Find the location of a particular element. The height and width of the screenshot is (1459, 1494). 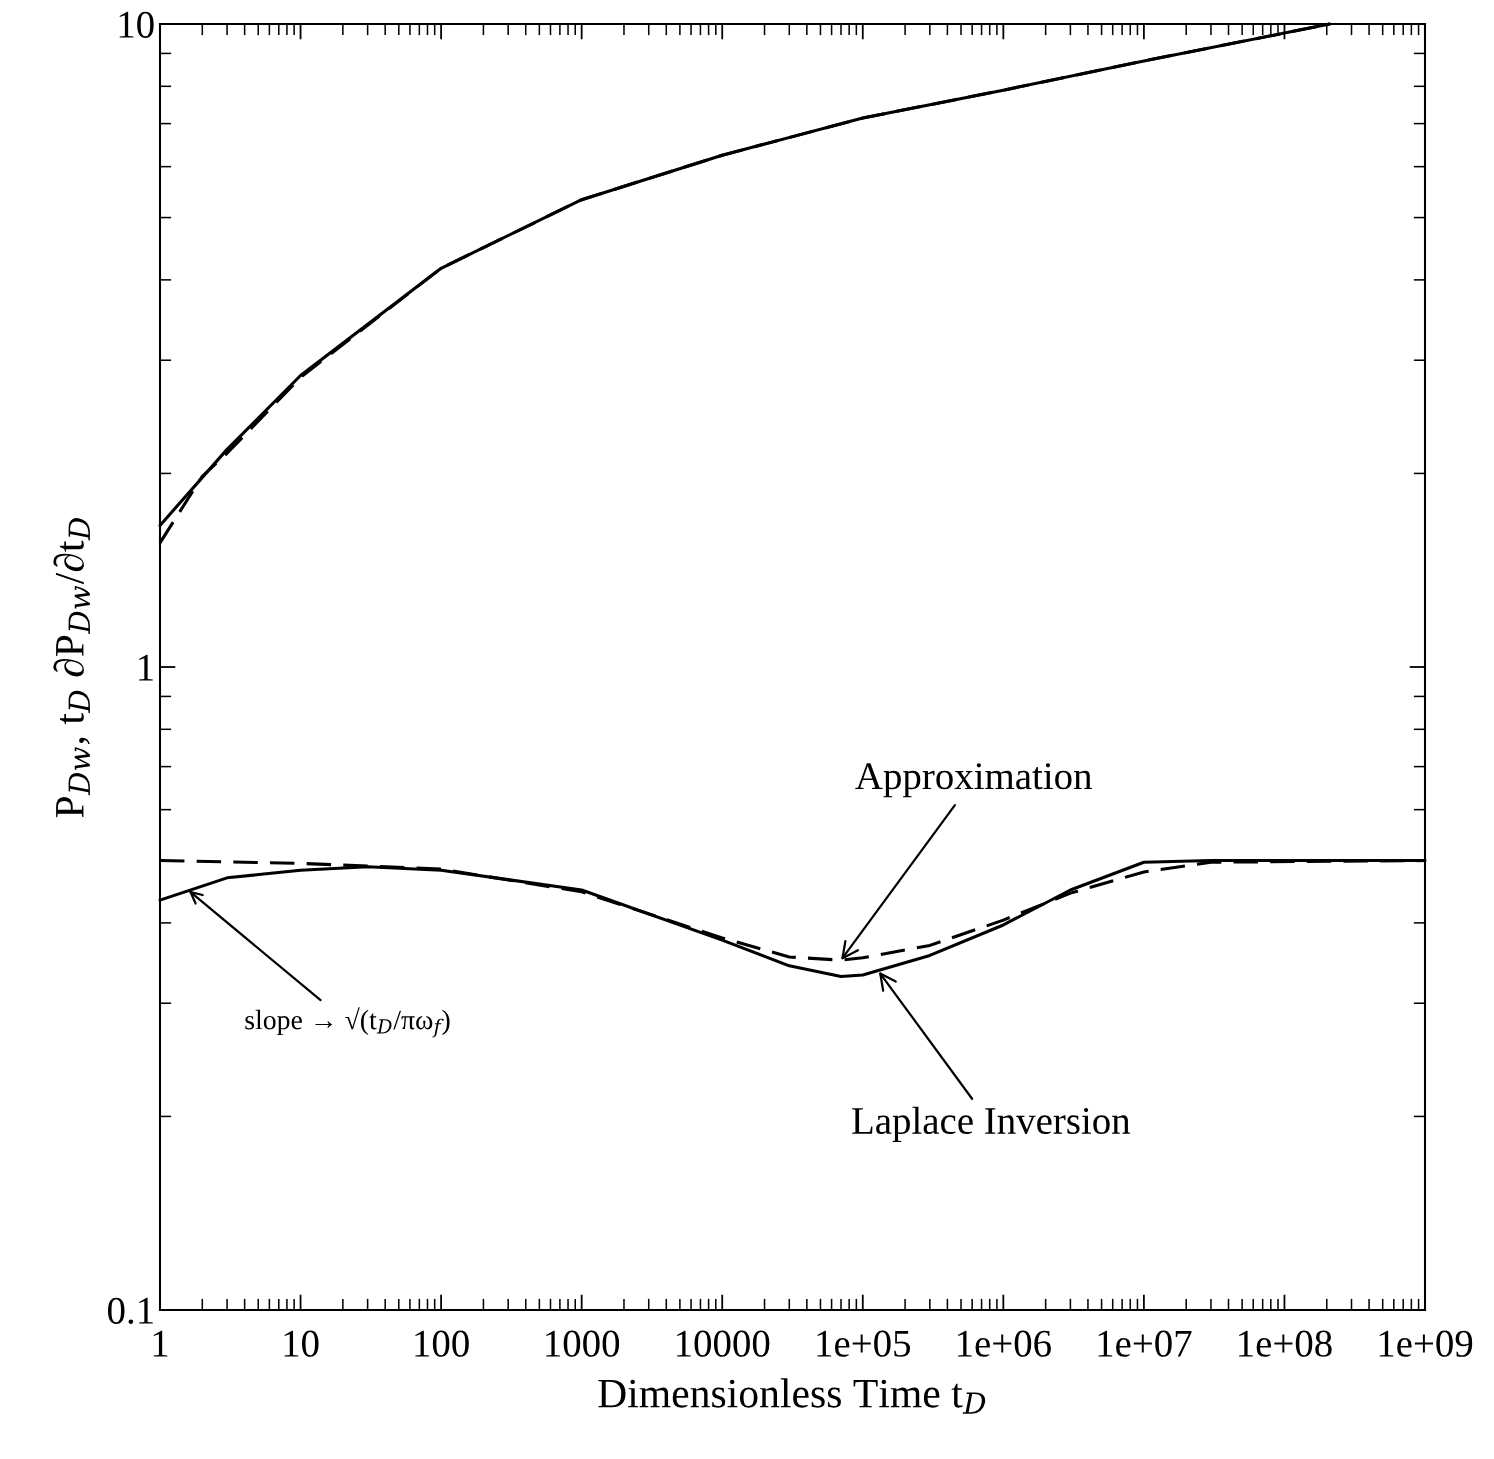

x-tick-label: 1e+07 is located at coordinates (1145, 1343).